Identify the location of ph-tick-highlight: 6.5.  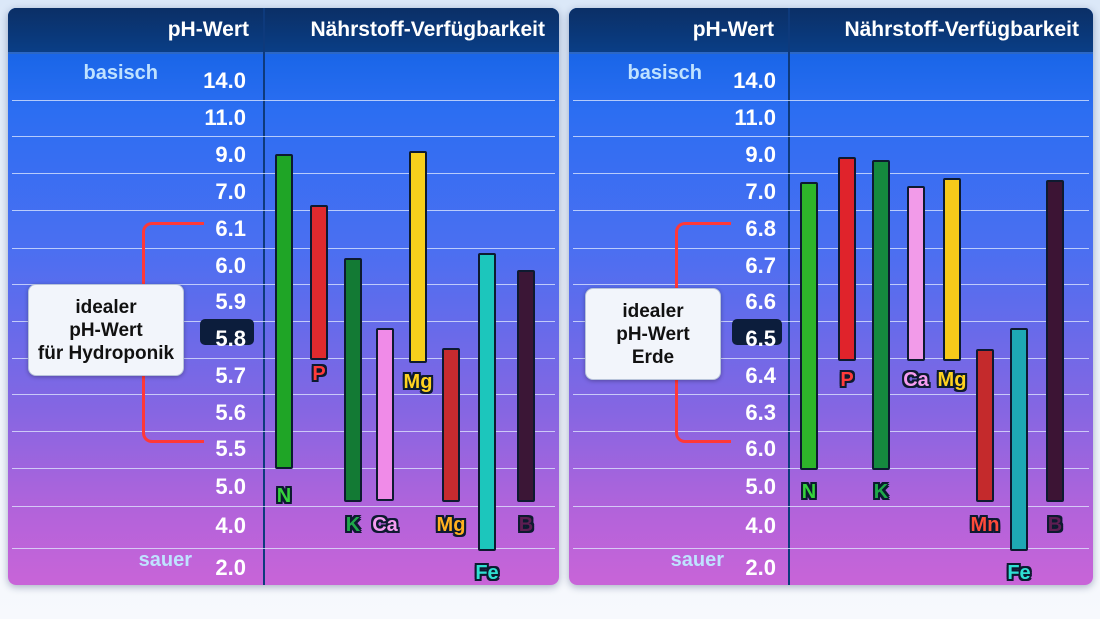
(760, 338).